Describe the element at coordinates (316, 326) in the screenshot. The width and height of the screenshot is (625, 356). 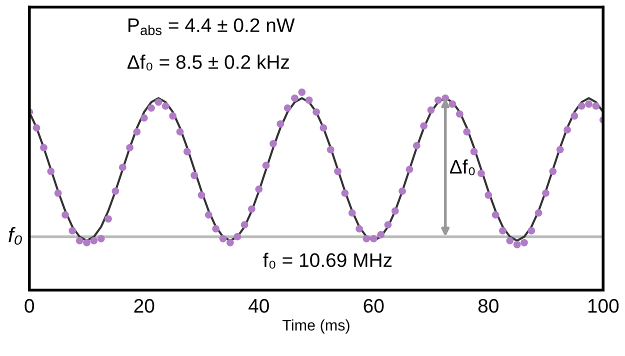
I see `x-axis-title: Time (ms)` at that location.